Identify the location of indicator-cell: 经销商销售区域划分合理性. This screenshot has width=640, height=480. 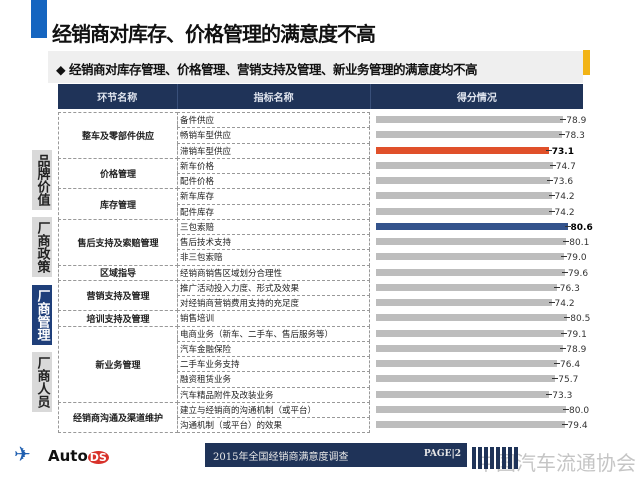
(273, 272).